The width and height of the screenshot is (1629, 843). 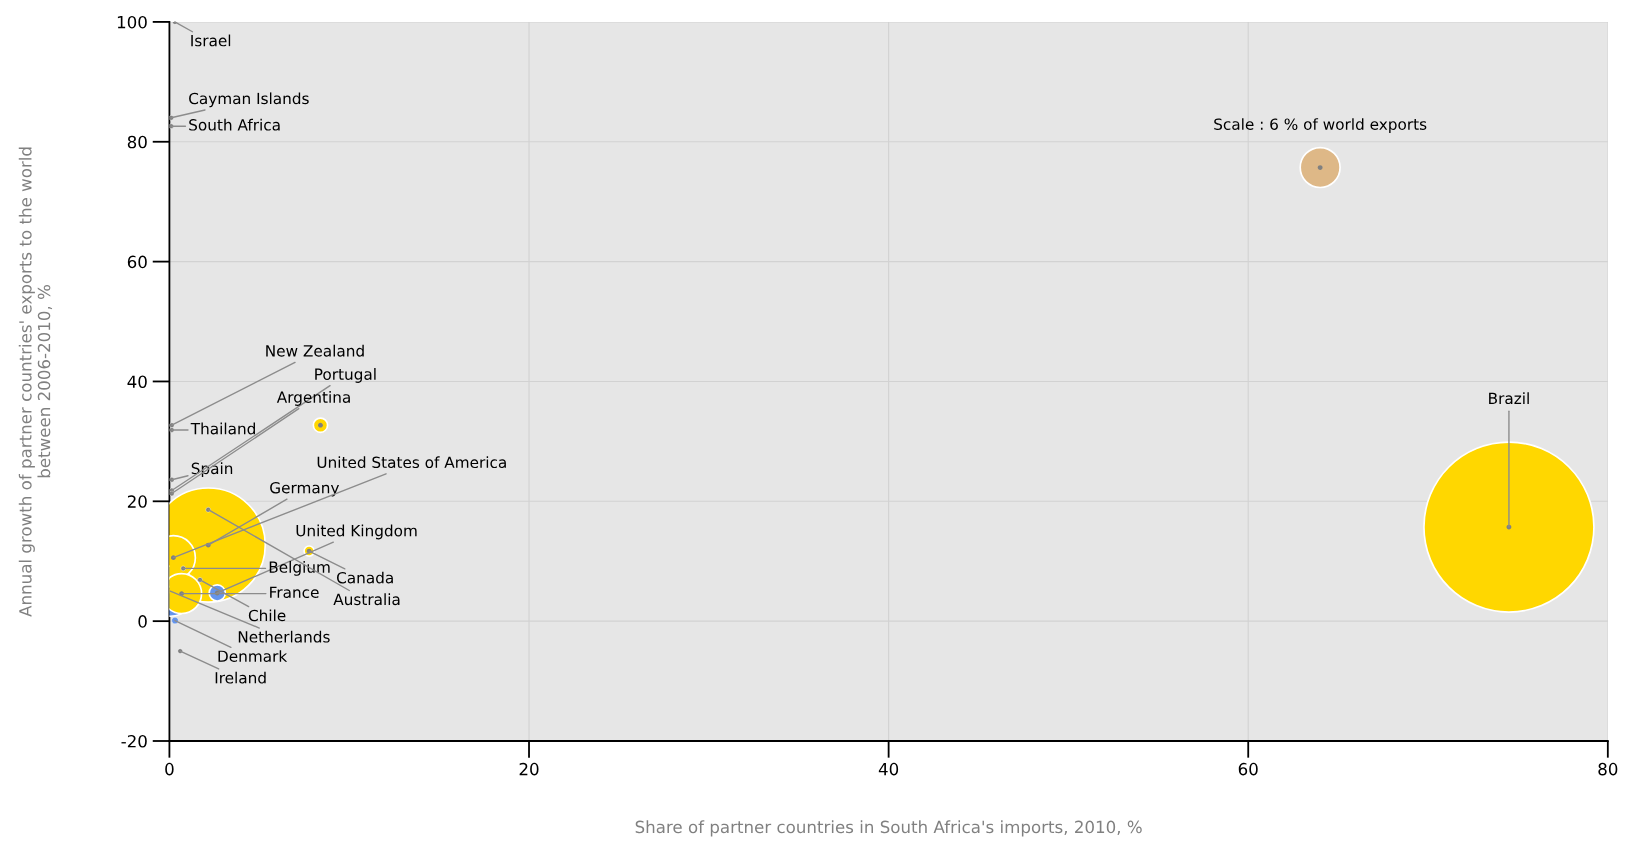 I want to click on annotation: Ireland, so click(x=240, y=677).